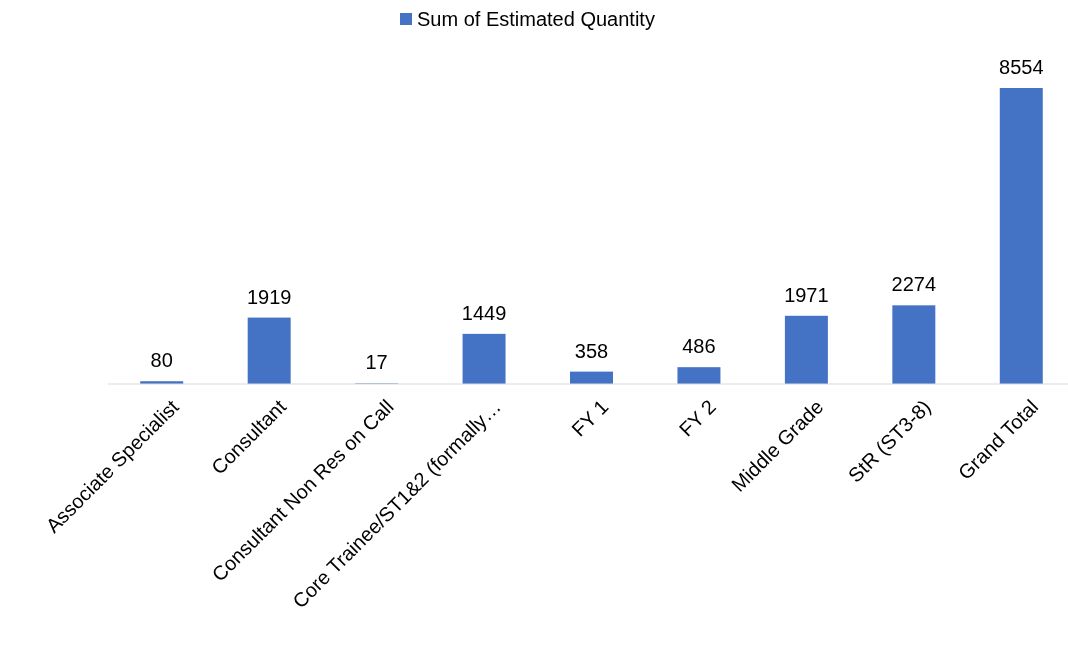 This screenshot has height=649, width=1068. What do you see at coordinates (536, 19) in the screenshot?
I see `legend-label: Sum of Estimated Quantity` at bounding box center [536, 19].